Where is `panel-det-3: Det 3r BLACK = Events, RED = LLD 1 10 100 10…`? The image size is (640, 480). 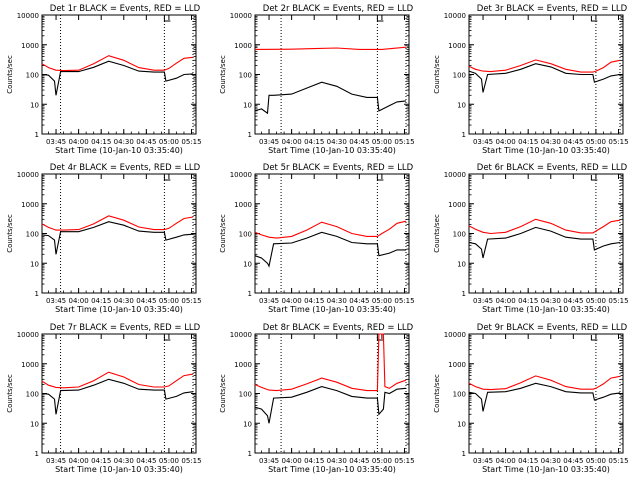
panel-det-3: Det 3r BLACK = Events, RED = LLD 1 10 100 10… is located at coordinates (531, 79).